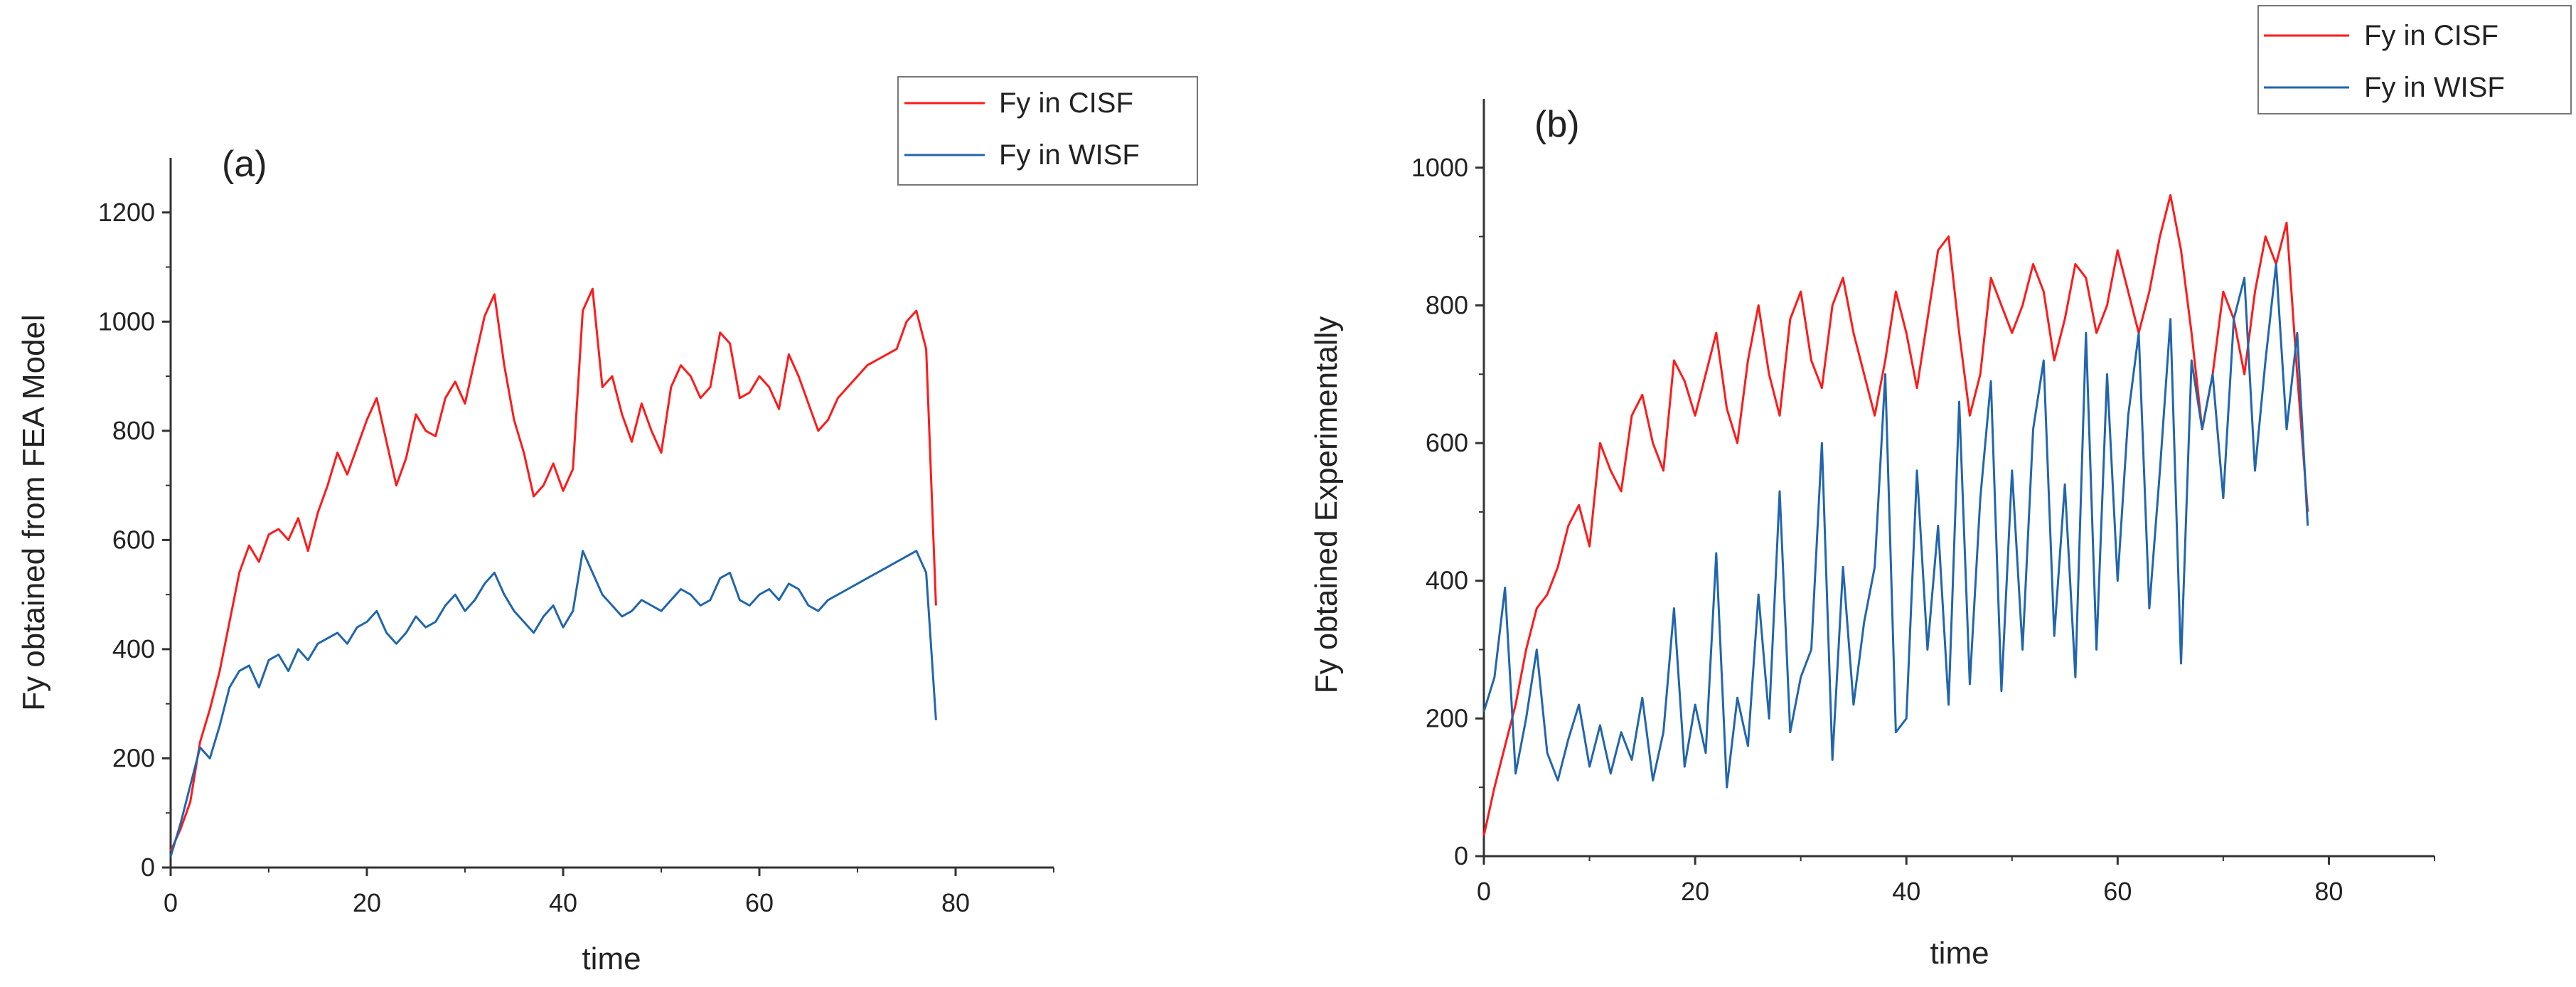 Image resolution: width=2576 pixels, height=987 pixels. What do you see at coordinates (127, 212) in the screenshot?
I see `y-tick-label: 1200` at bounding box center [127, 212].